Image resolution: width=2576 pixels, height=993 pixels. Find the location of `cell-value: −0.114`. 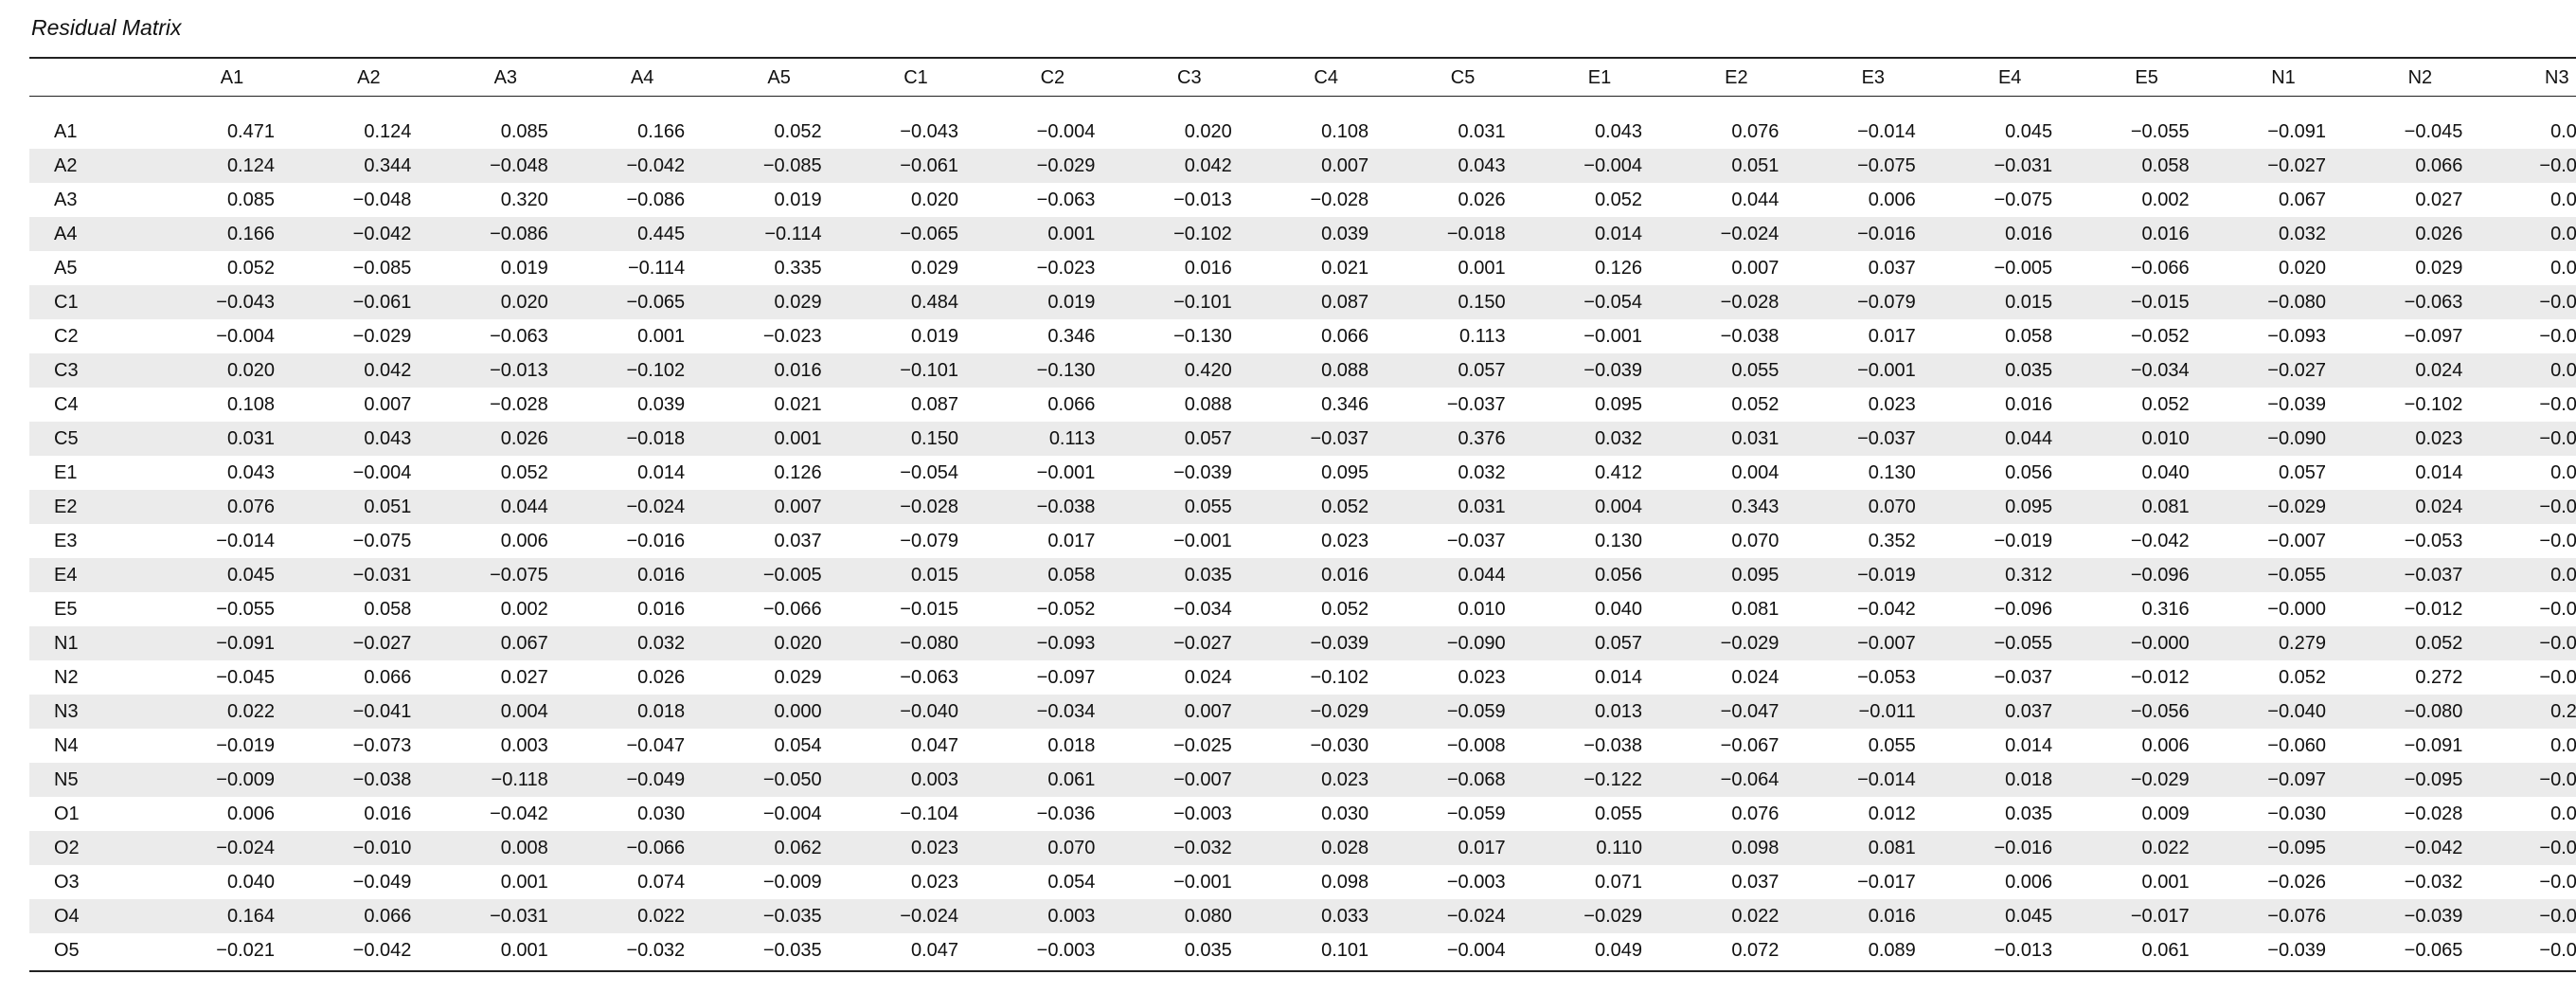

cell-value: −0.114 is located at coordinates (793, 234).